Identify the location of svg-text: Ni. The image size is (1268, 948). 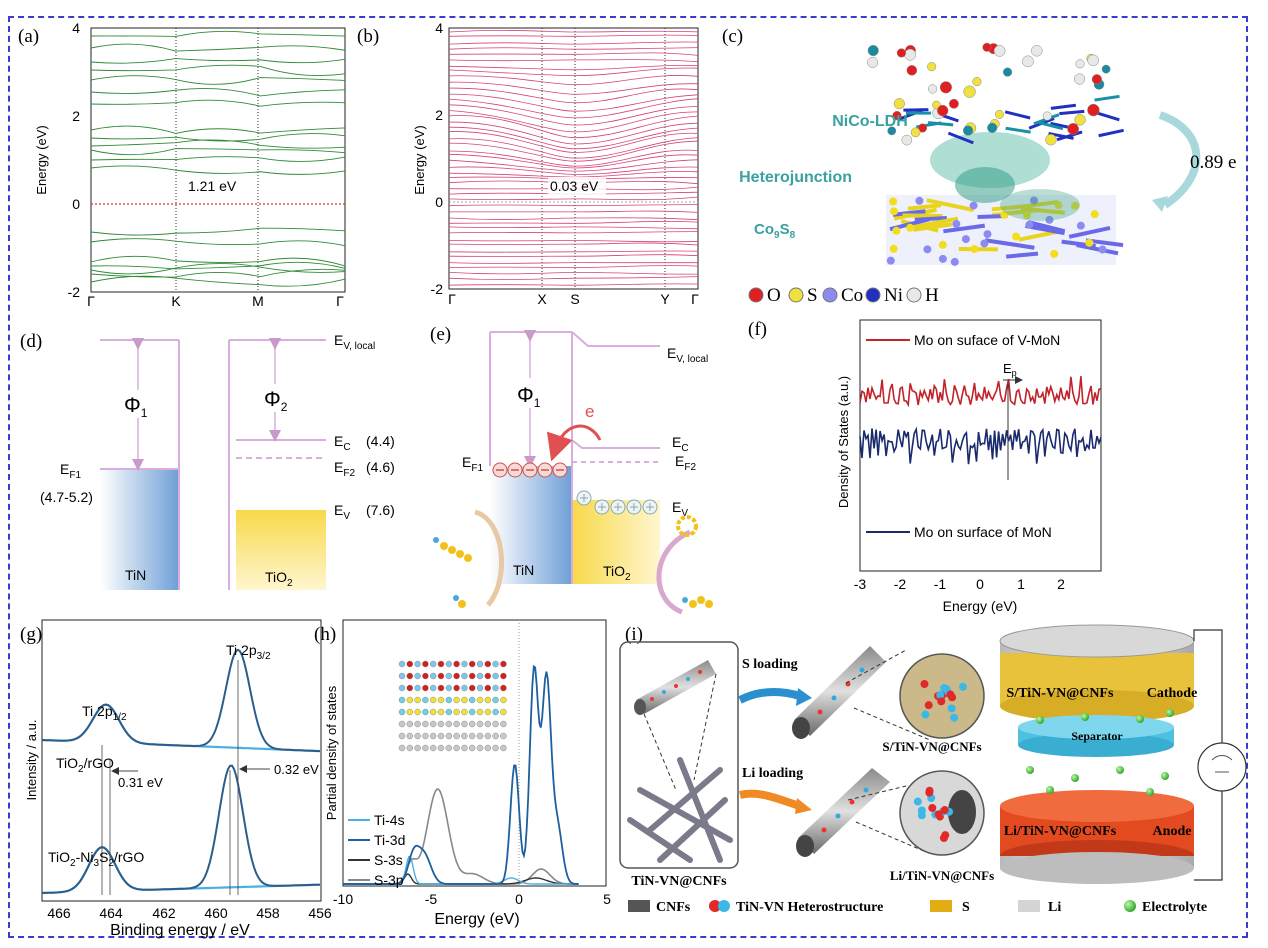
(893, 295).